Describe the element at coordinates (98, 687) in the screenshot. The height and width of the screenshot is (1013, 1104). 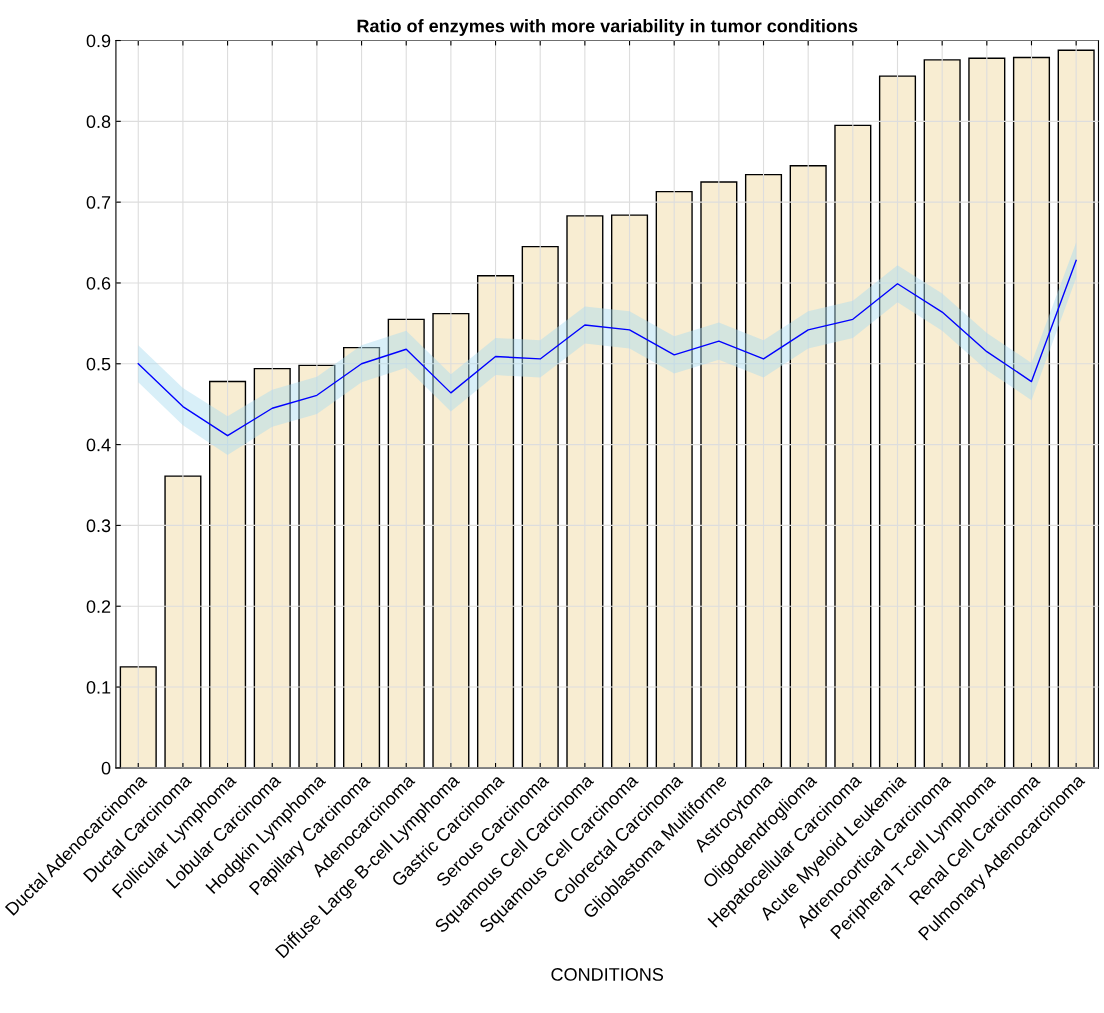
I see `y-tick-label: 0.1` at that location.